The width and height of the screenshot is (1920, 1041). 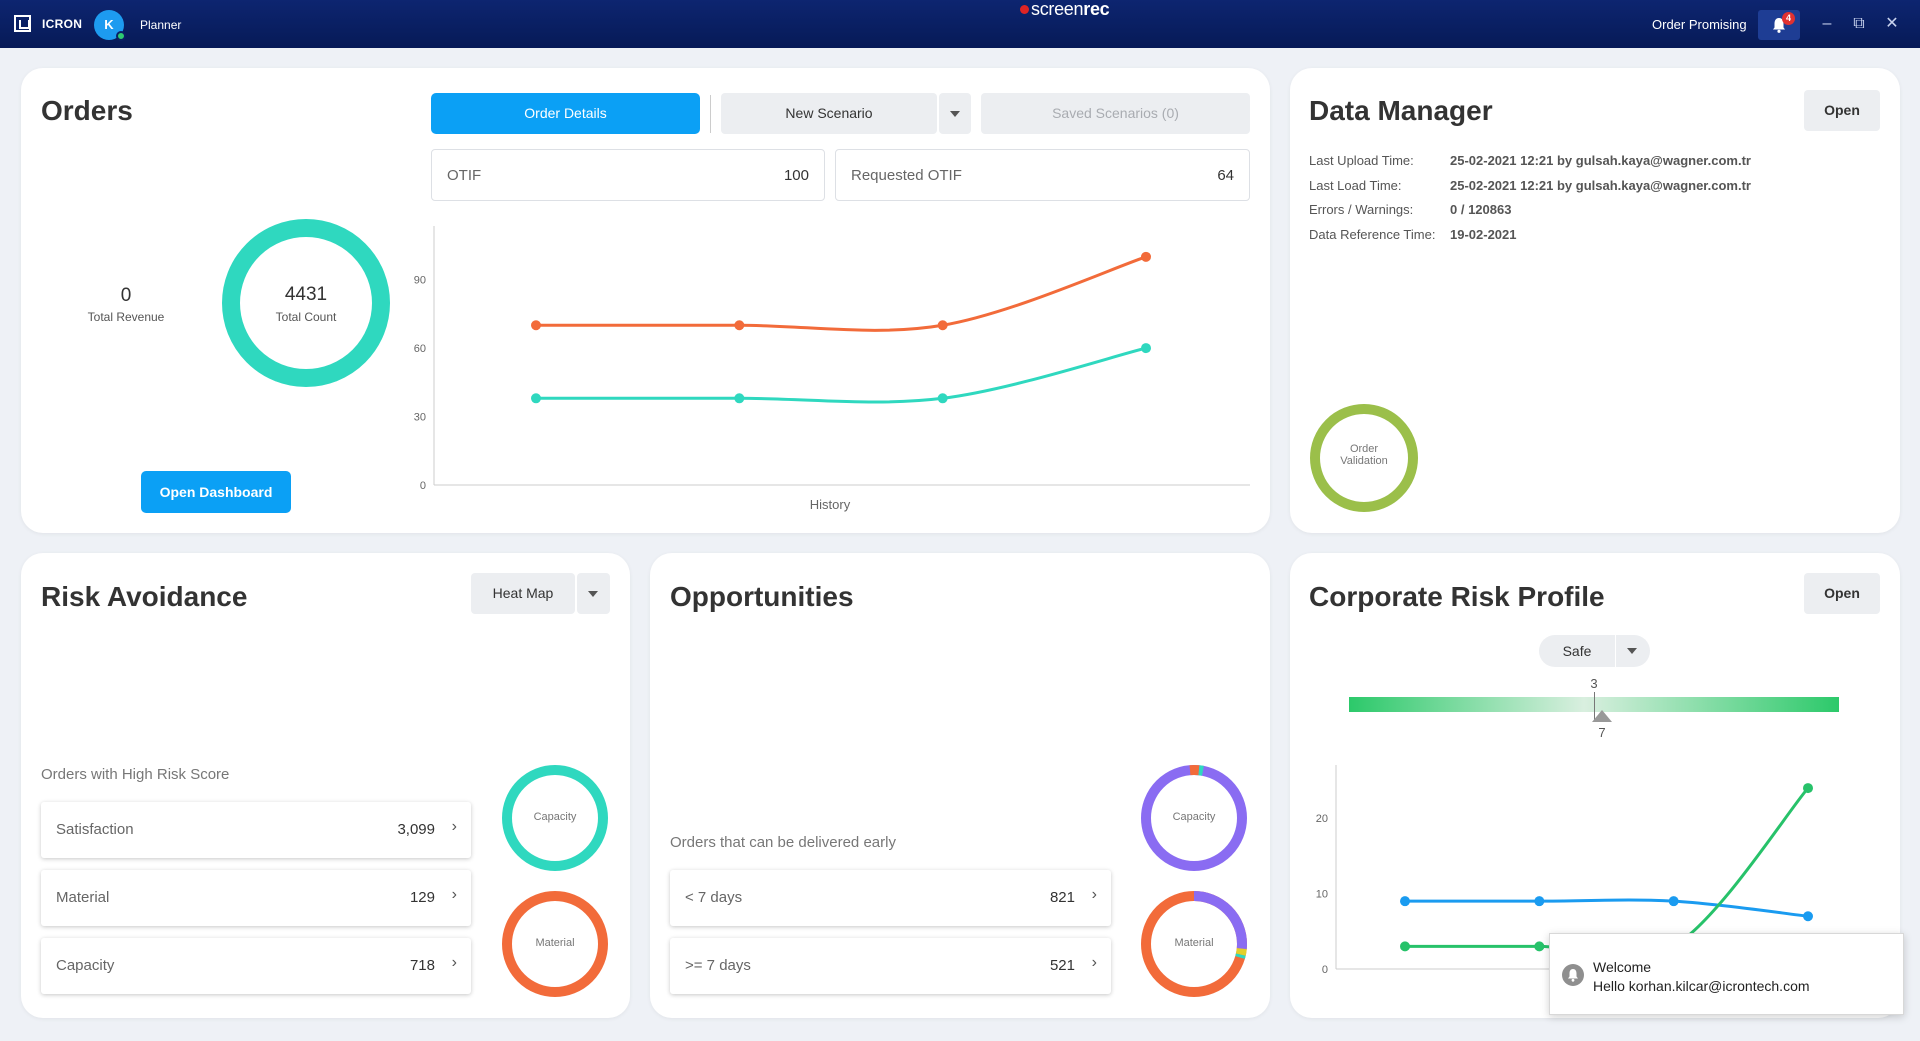 What do you see at coordinates (1064, 10) in the screenshot?
I see `screenrec-watermark: screenrec` at bounding box center [1064, 10].